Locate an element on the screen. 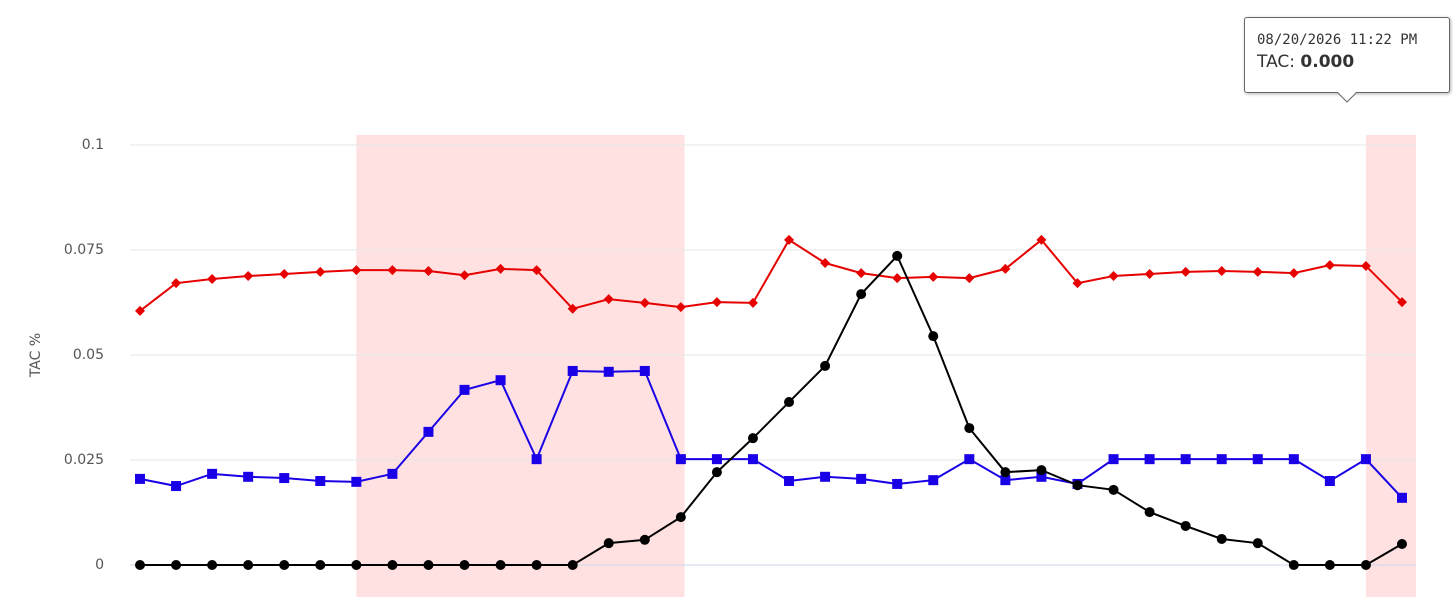  series-line is located at coordinates (771, 275).